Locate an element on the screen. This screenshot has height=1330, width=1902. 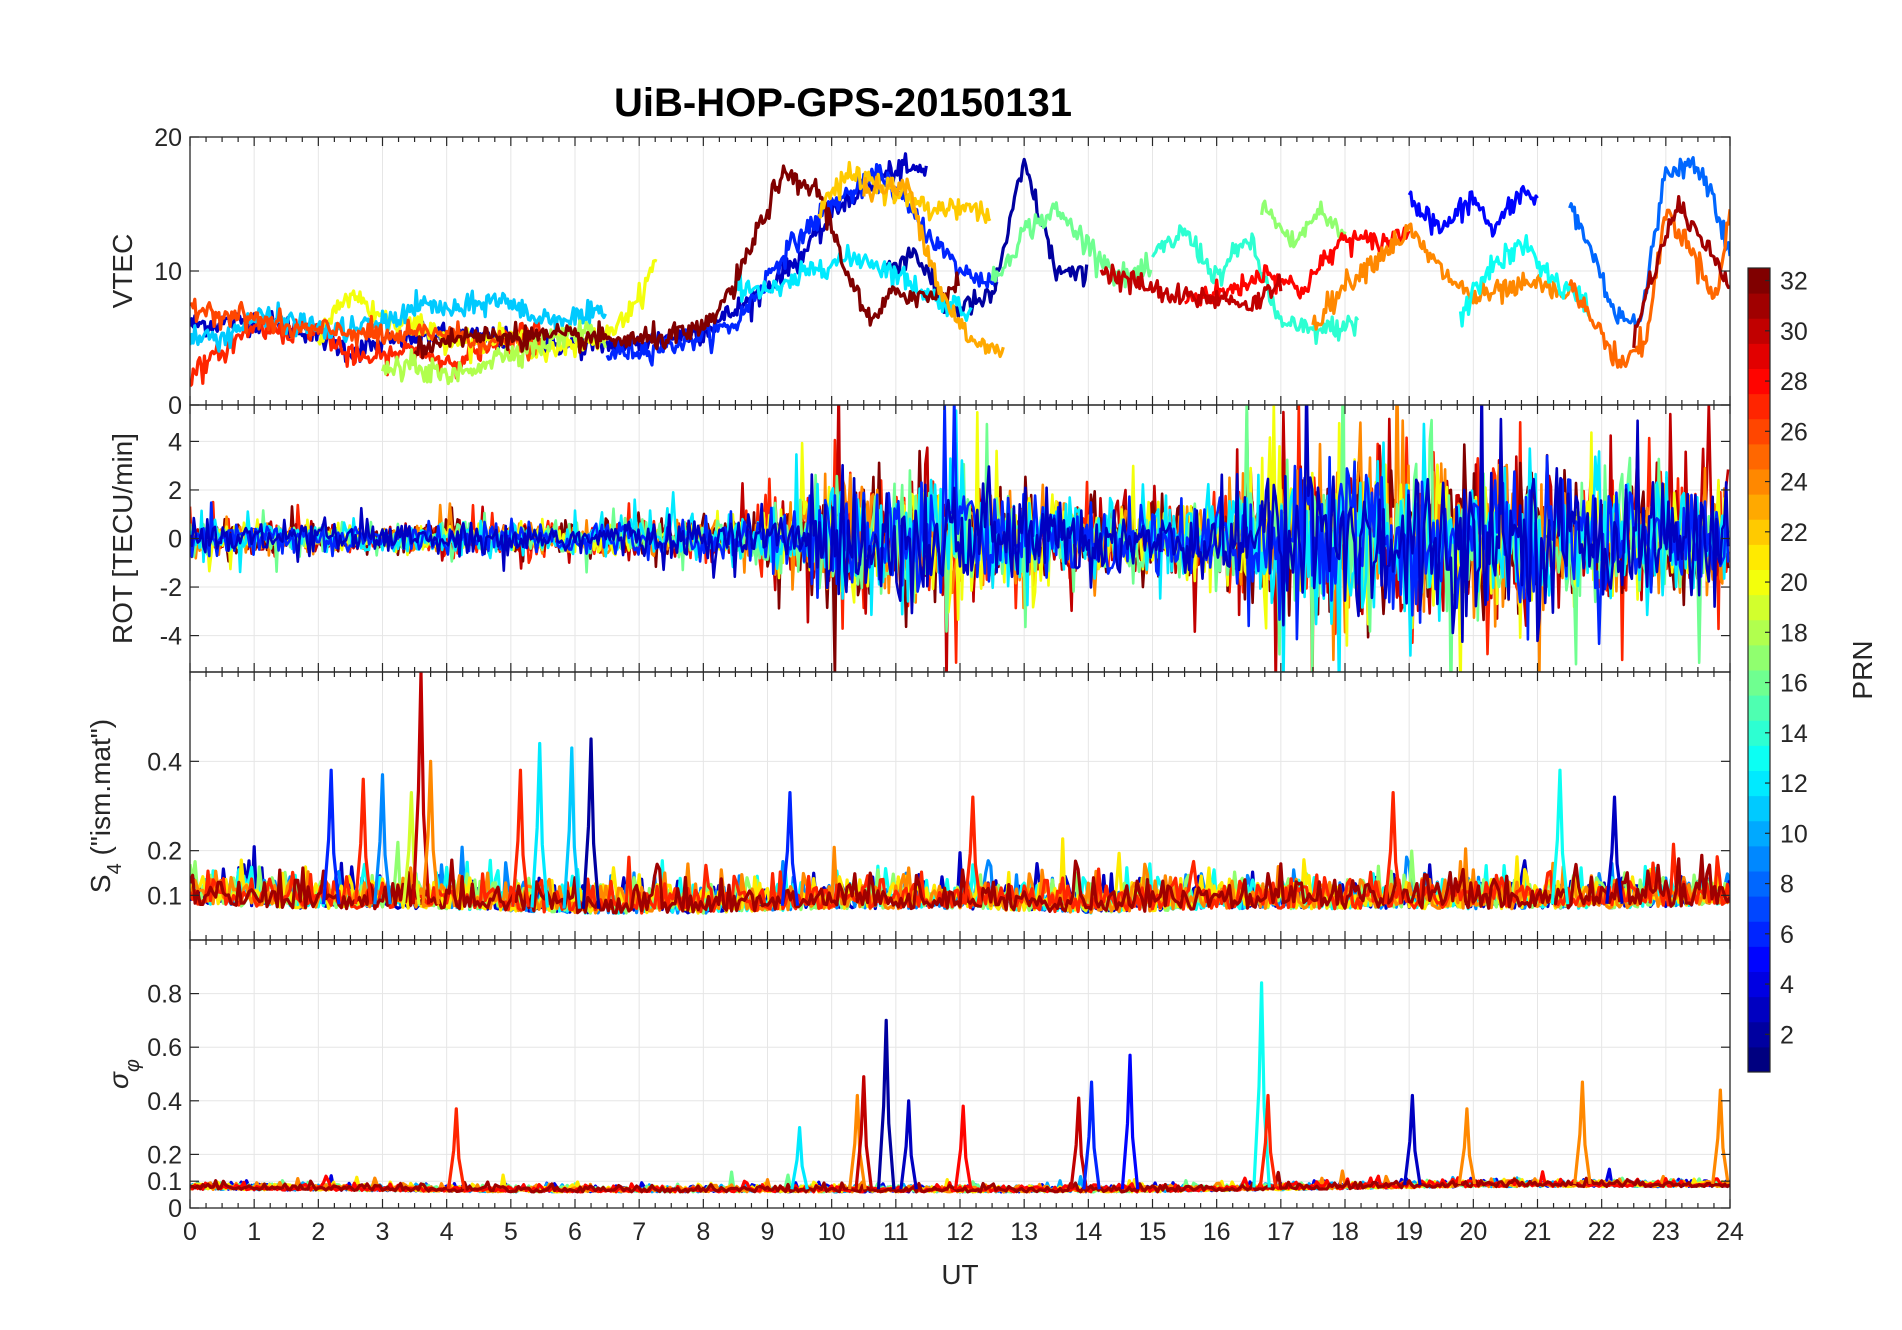
colorbar-tick-label: 16 is located at coordinates (1794, 684).